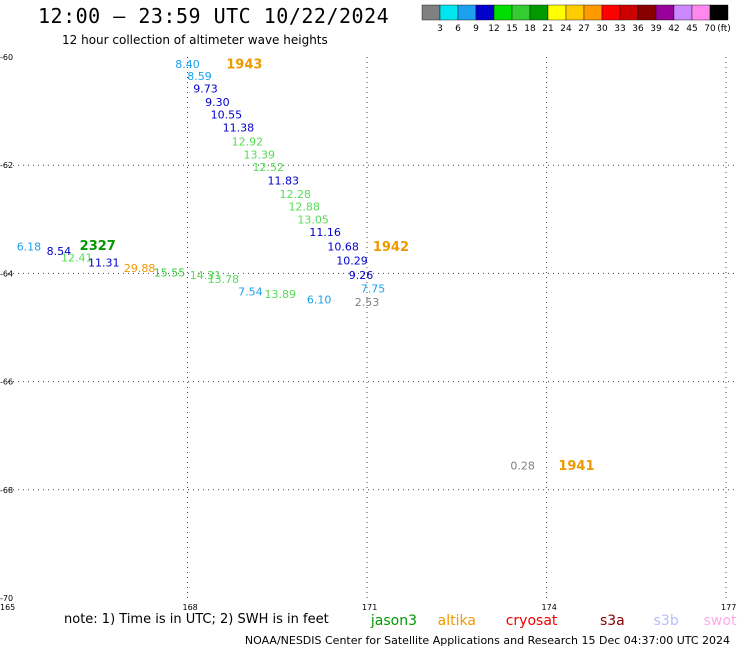  I want to click on wave-height-value: 14.31, so click(206, 275).